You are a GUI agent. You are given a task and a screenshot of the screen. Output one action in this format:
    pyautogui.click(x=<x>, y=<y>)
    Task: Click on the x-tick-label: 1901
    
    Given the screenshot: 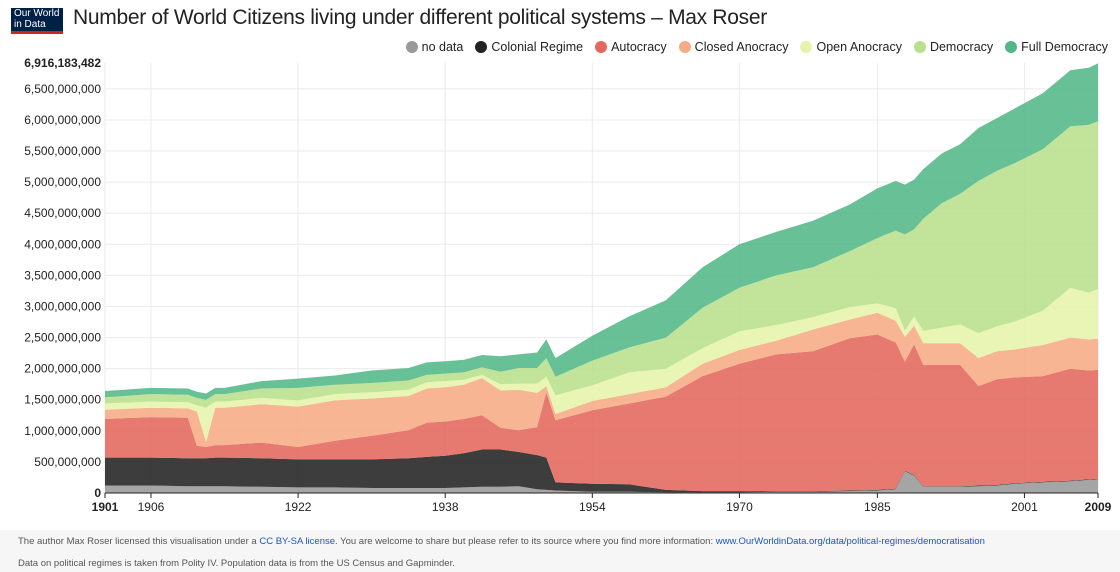 What is the action you would take?
    pyautogui.click(x=105, y=507)
    